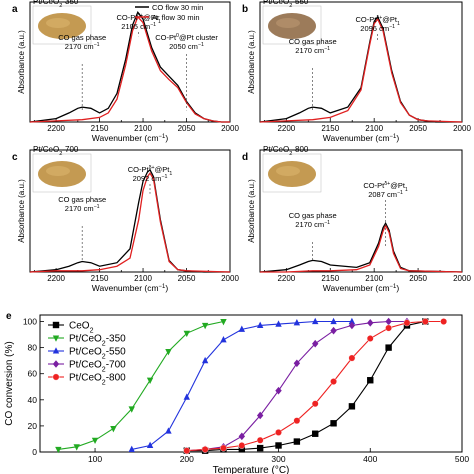 The width and height of the screenshot is (474, 474). What do you see at coordinates (33, 400) in the screenshot?
I see `y-tick-label: 40` at bounding box center [33, 400].